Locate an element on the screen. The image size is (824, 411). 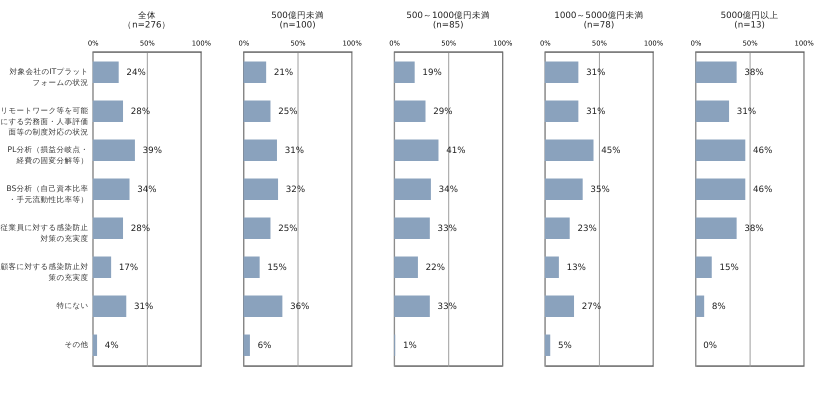
chart-subtitle: (n=100) is located at coordinates (297, 25).